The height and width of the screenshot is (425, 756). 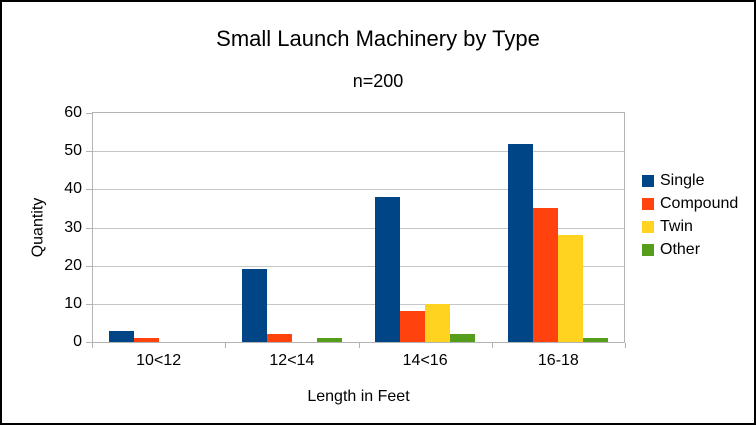 I want to click on bar-twin-14<16, so click(x=437, y=322).